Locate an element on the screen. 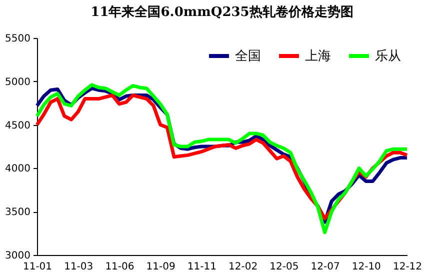 This screenshot has width=432, height=275. x-tick-label: 11-06 is located at coordinates (119, 267).